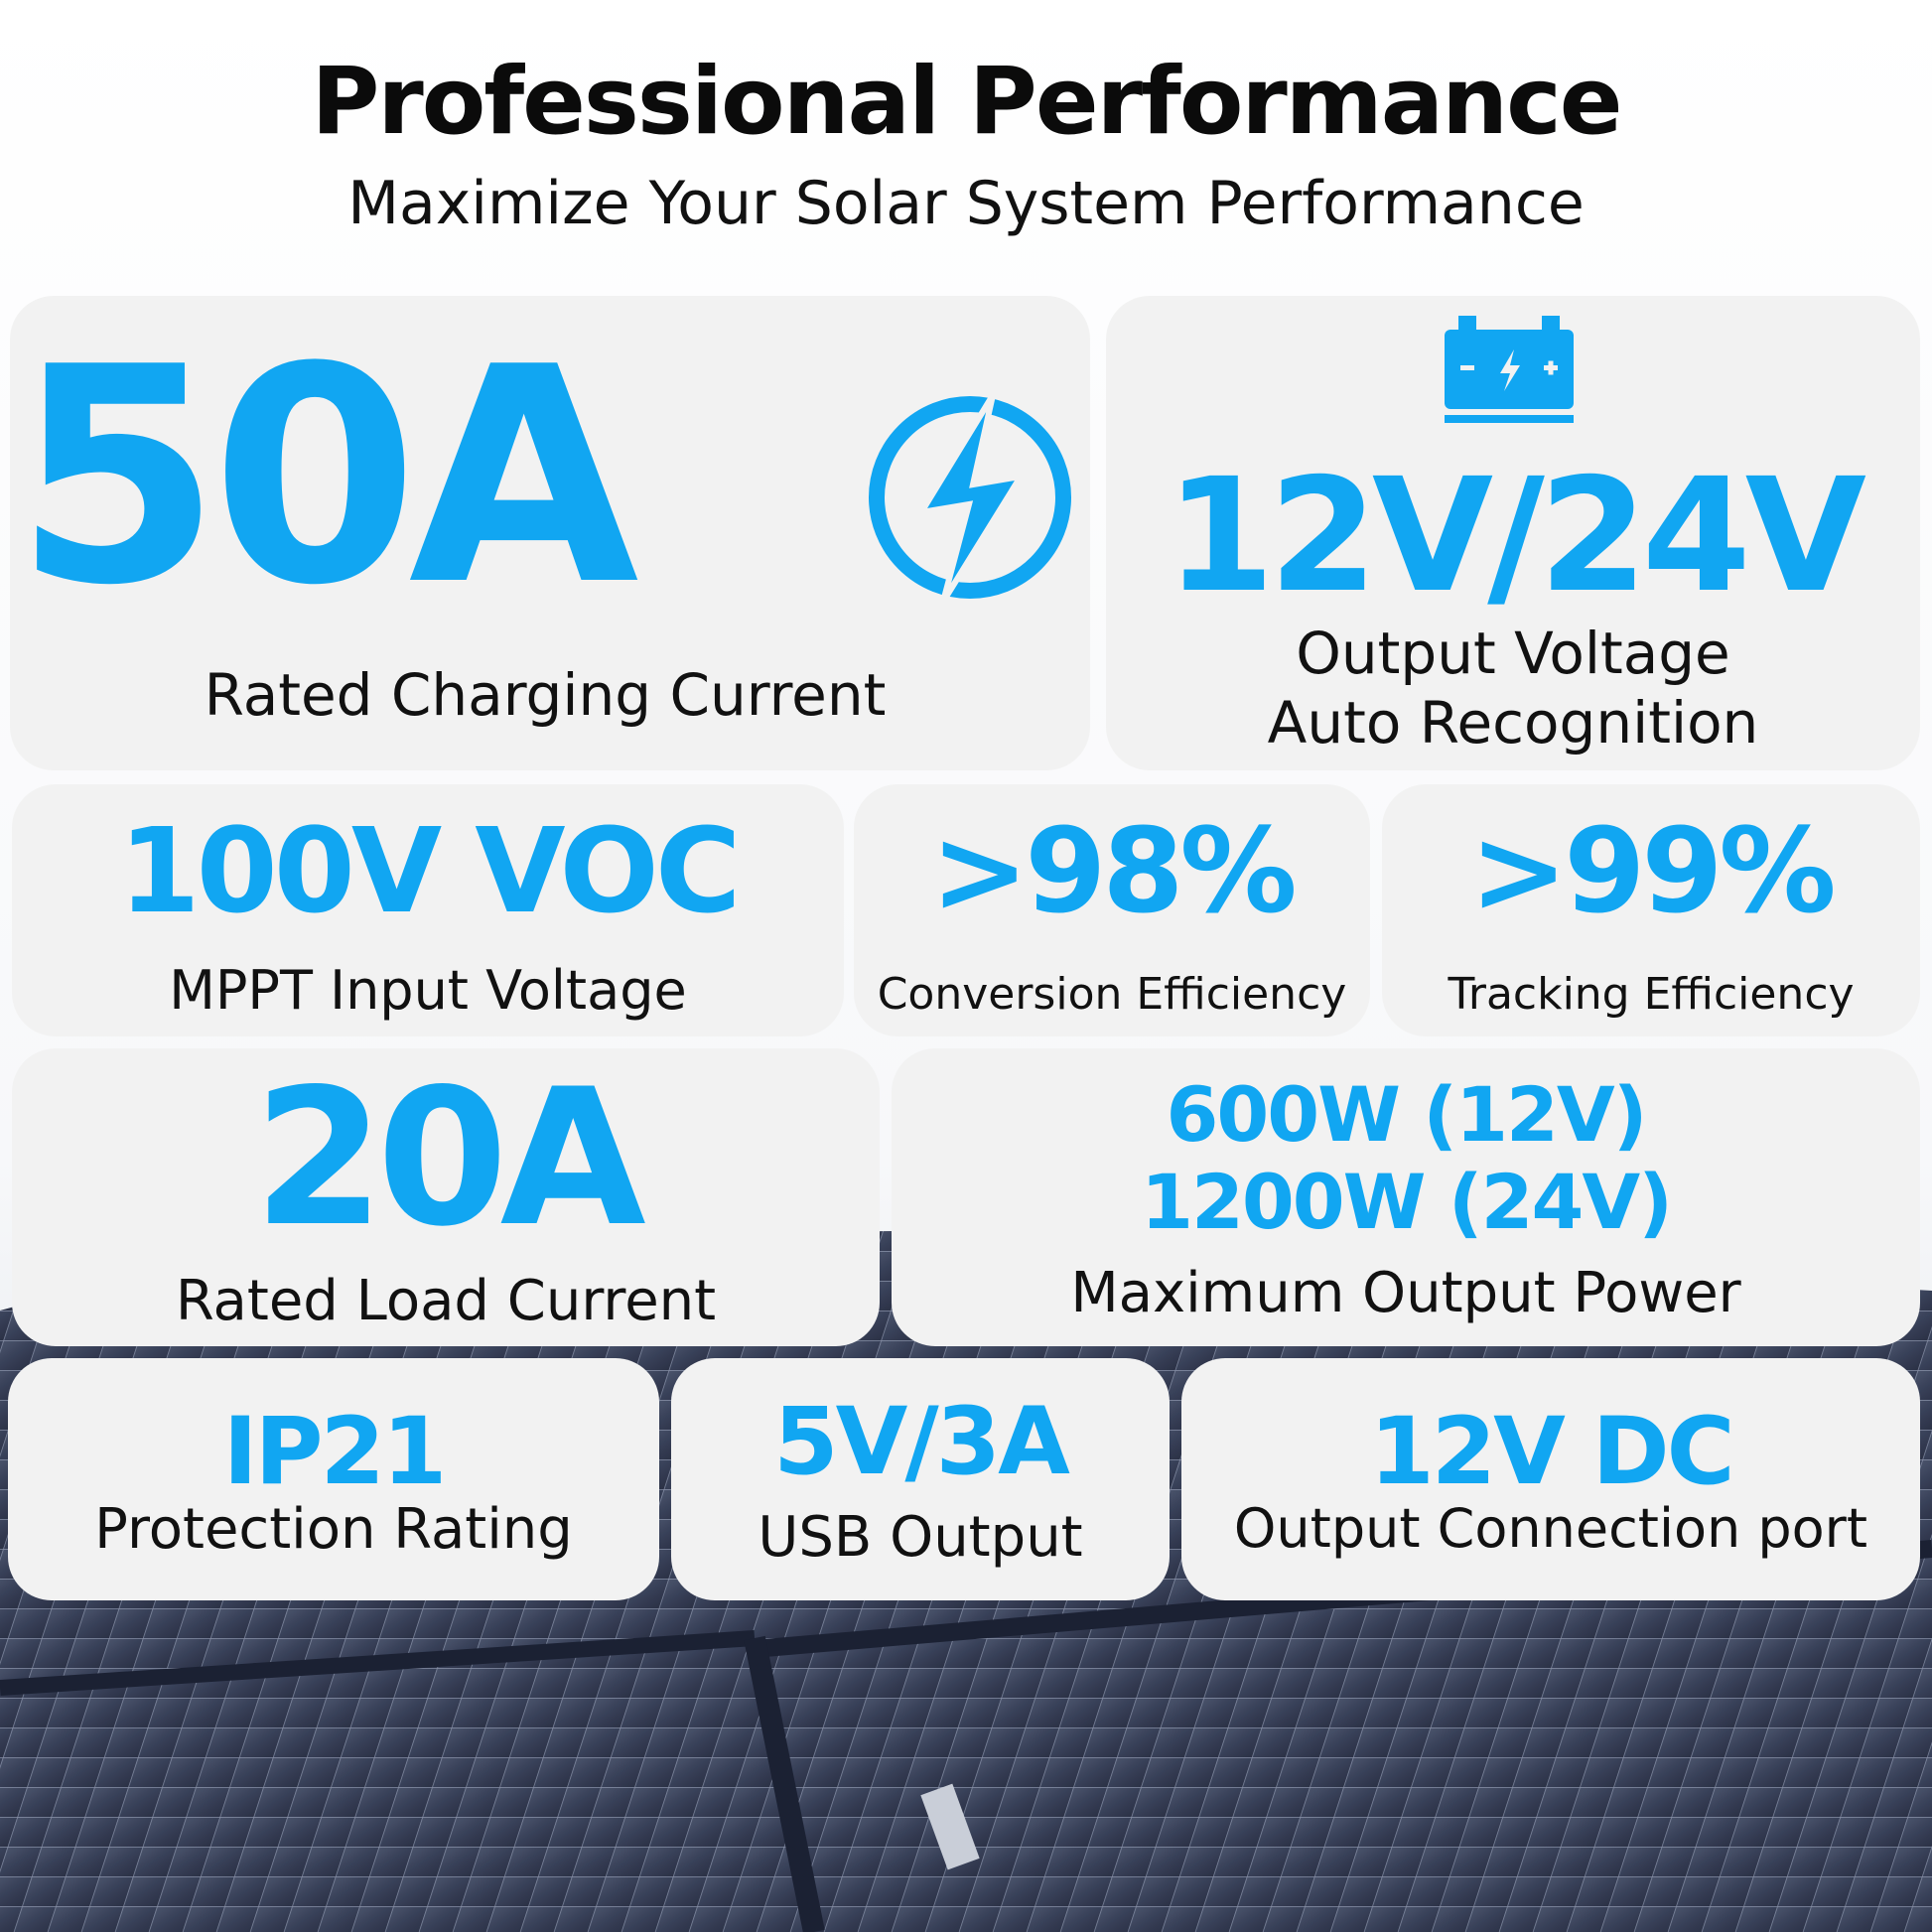 The width and height of the screenshot is (1932, 1932). What do you see at coordinates (967, 102) in the screenshot?
I see `page-title: Professional Performance` at bounding box center [967, 102].